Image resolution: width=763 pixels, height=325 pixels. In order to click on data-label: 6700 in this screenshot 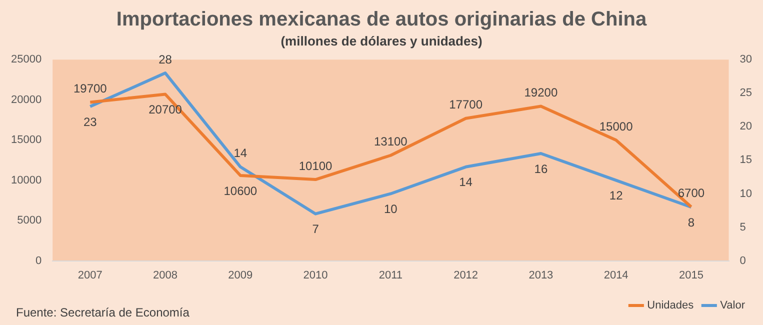, I will do `click(691, 193)`.